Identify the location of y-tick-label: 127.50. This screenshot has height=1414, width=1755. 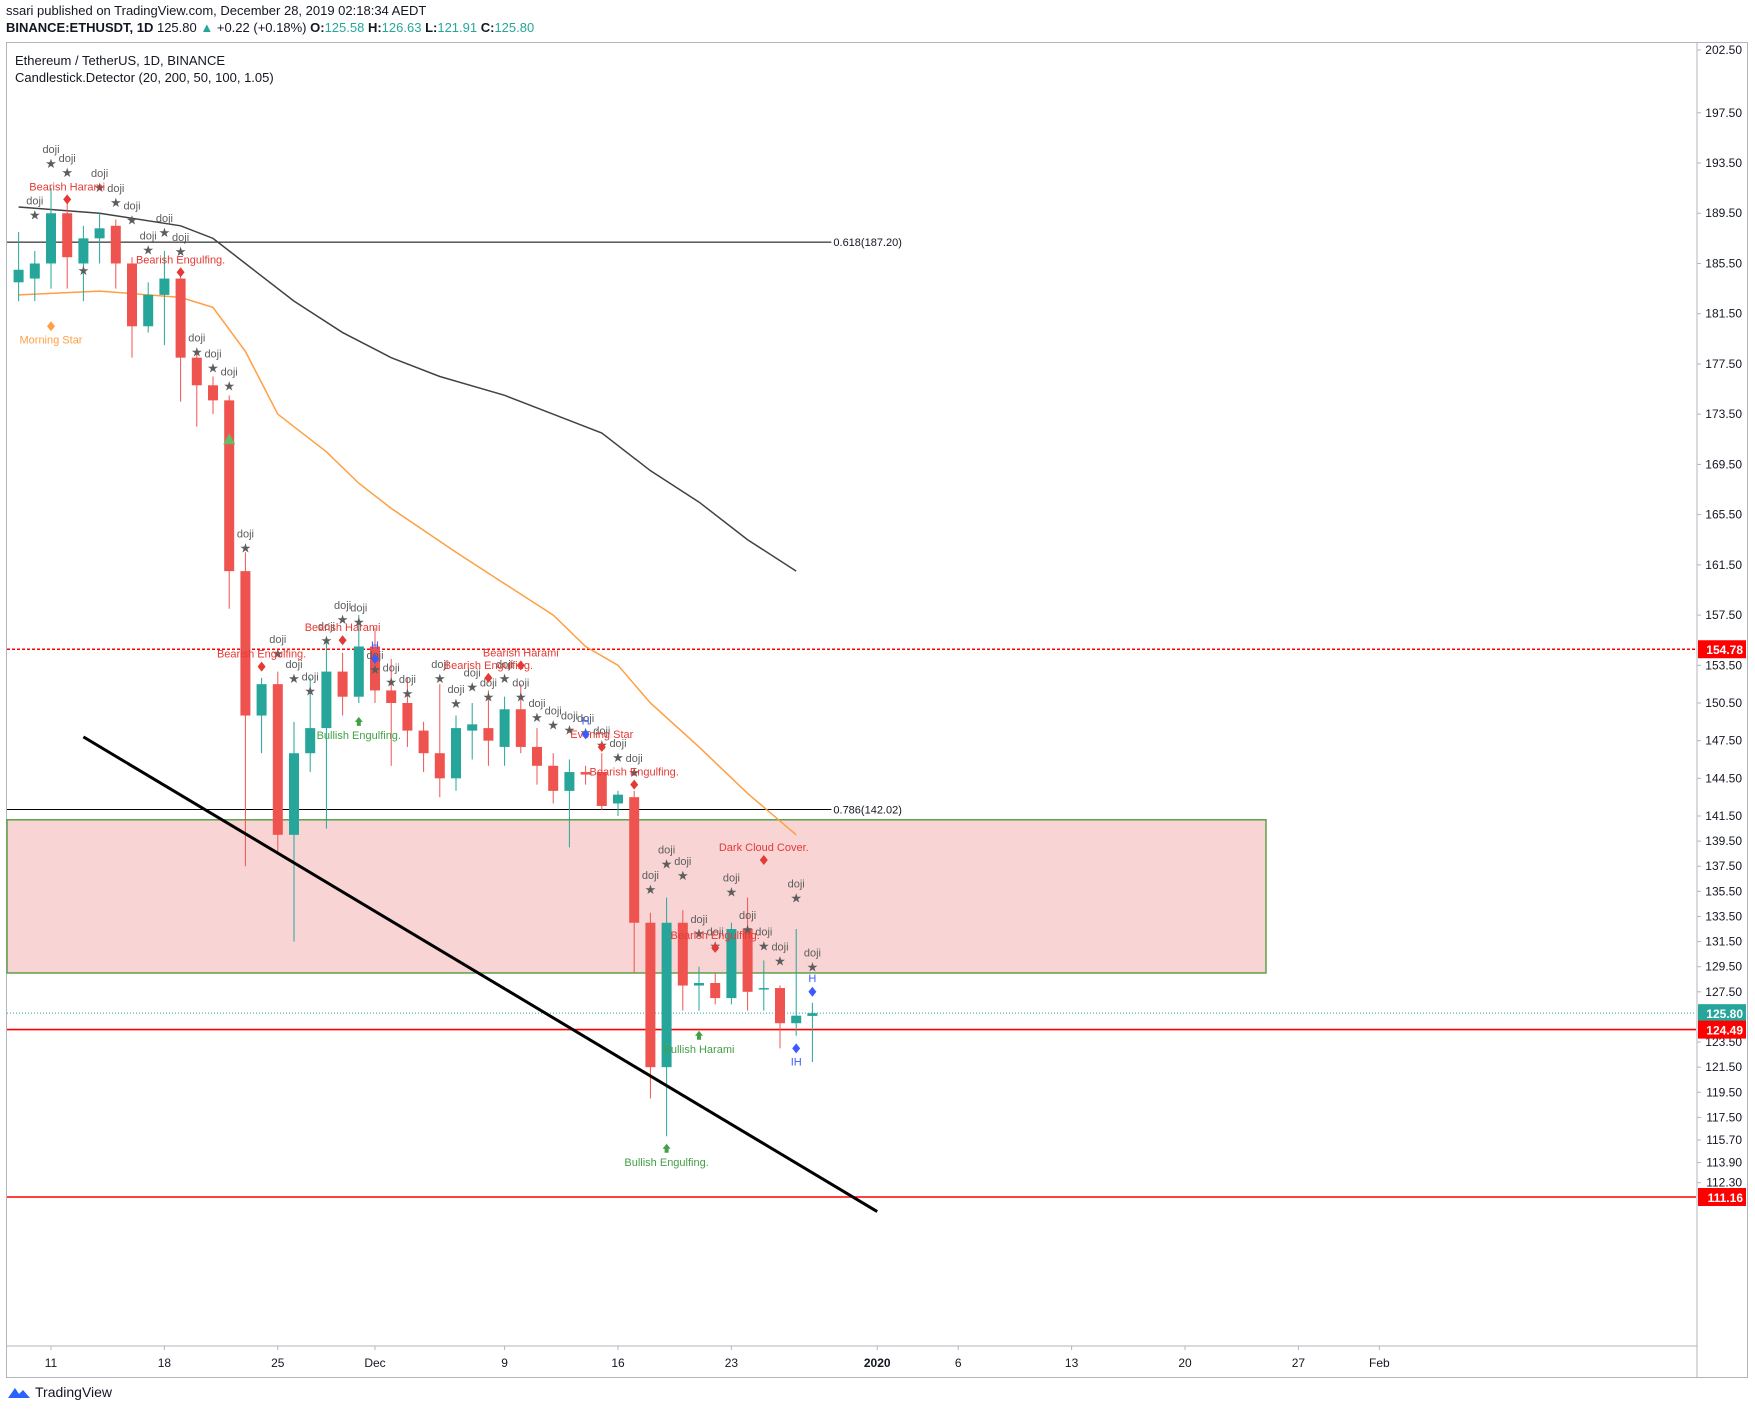
(1723, 992).